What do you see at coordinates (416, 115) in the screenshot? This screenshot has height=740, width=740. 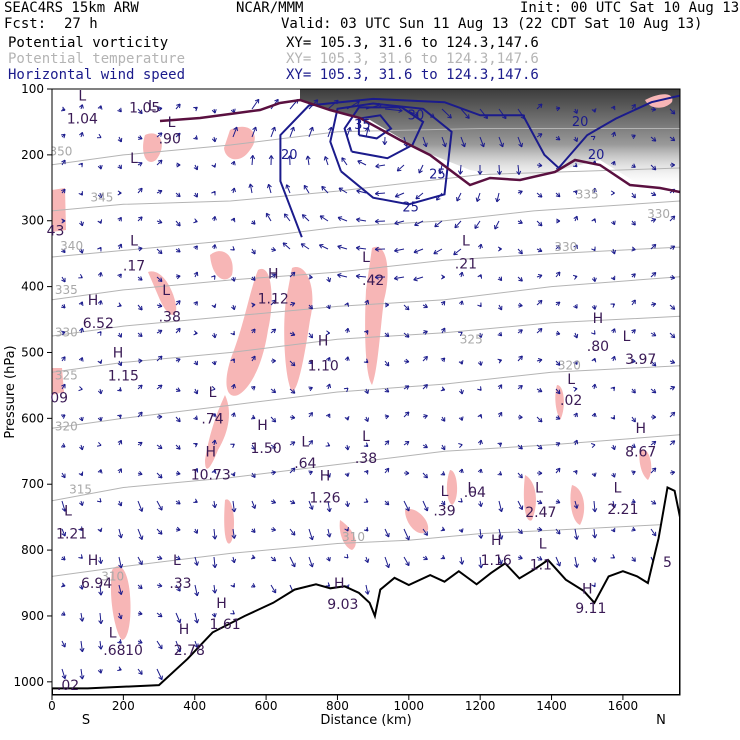 I see `wind-speed-label: 30` at bounding box center [416, 115].